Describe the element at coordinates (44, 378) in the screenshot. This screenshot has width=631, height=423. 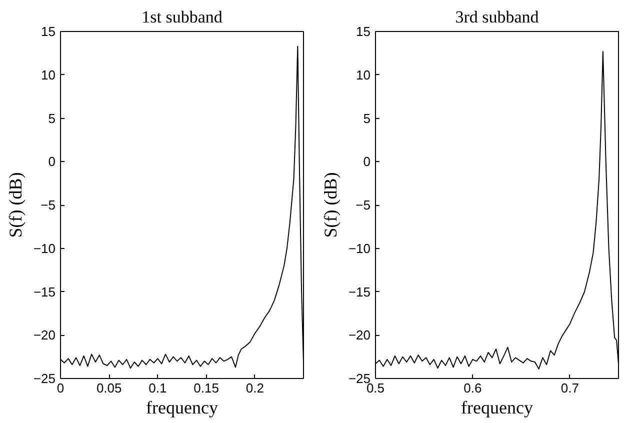
I see `y-tick-label: −25` at that location.